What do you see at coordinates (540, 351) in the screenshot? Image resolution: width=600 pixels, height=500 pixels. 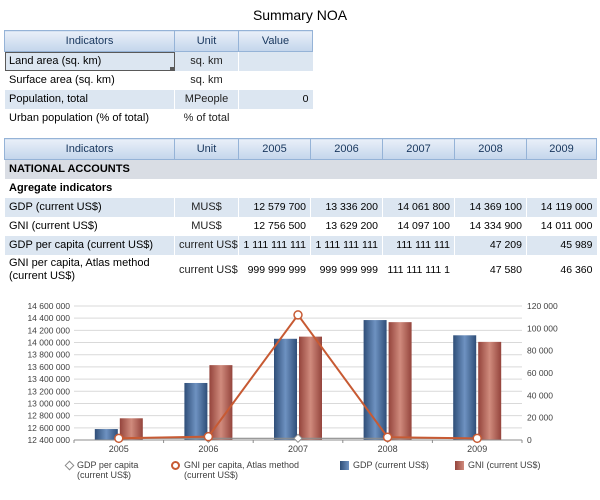 I see `svg-text: 80 000` at bounding box center [540, 351].